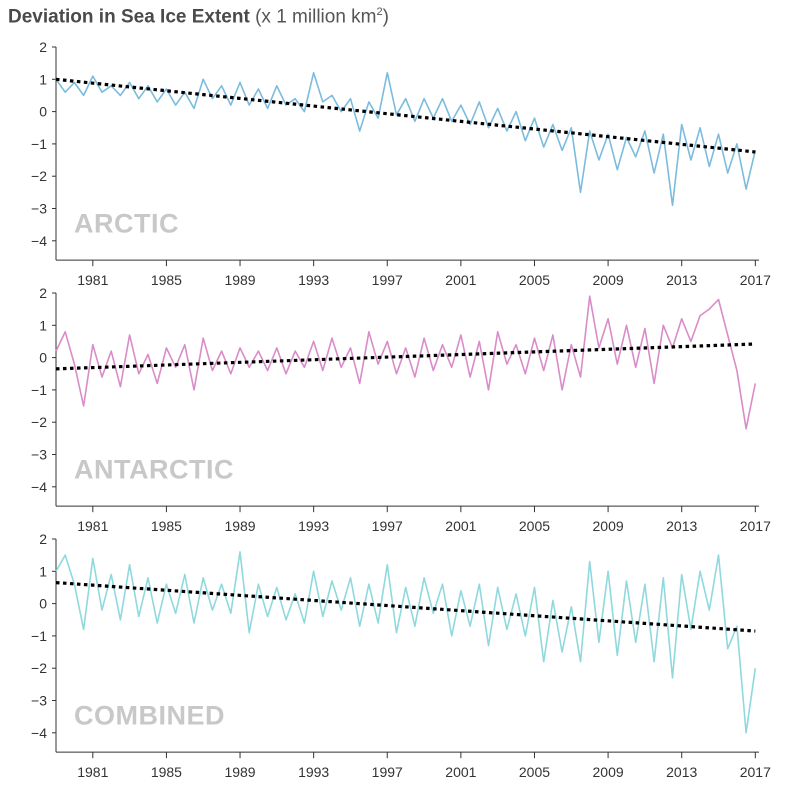  Describe the element at coordinates (129, 17) in the screenshot. I see `title-bold: Deviation in Sea Ice Extent` at that location.